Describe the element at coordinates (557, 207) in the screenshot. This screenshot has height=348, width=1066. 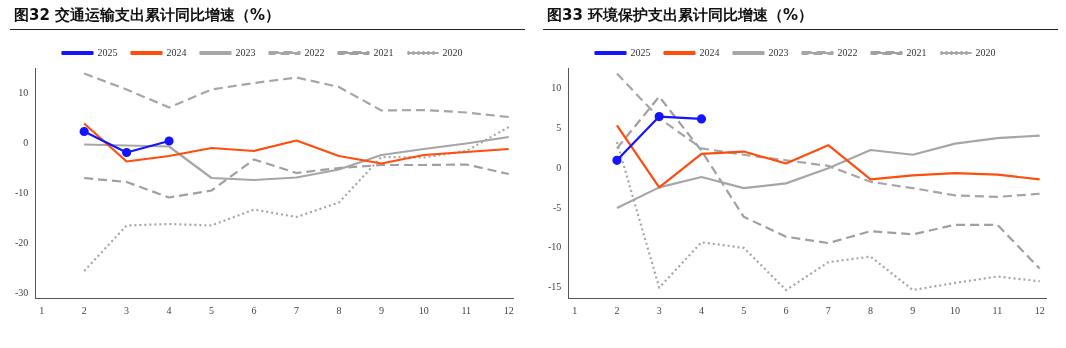
I see `y-tick-label: -5` at that location.